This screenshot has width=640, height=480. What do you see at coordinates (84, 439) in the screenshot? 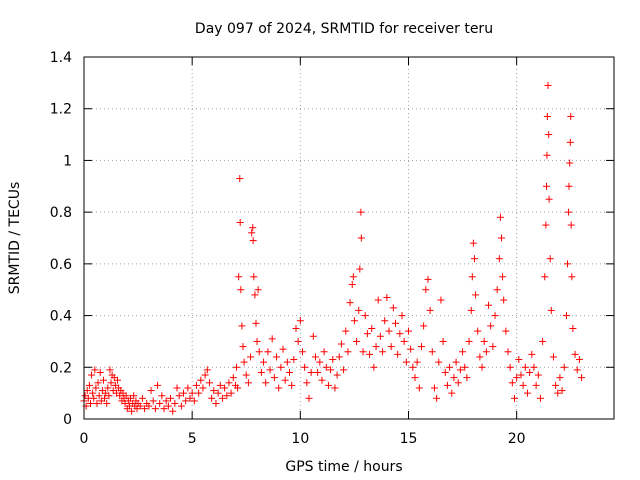
I see `x-tick-label: 0` at bounding box center [84, 439].